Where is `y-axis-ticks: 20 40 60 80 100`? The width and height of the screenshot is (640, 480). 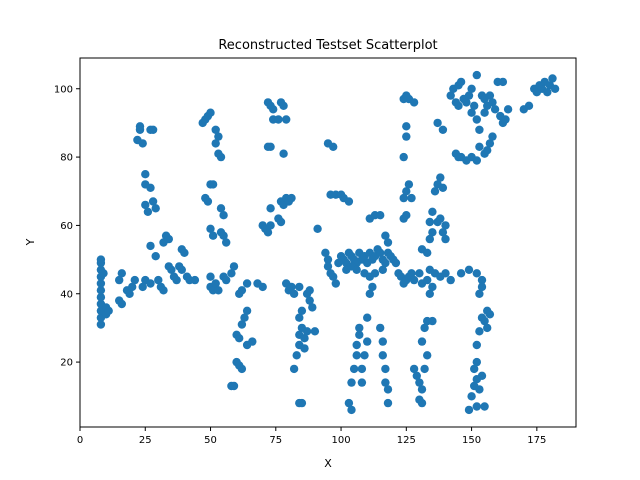 y-axis-ticks: 20 40 60 80 100 is located at coordinates (67, 226).